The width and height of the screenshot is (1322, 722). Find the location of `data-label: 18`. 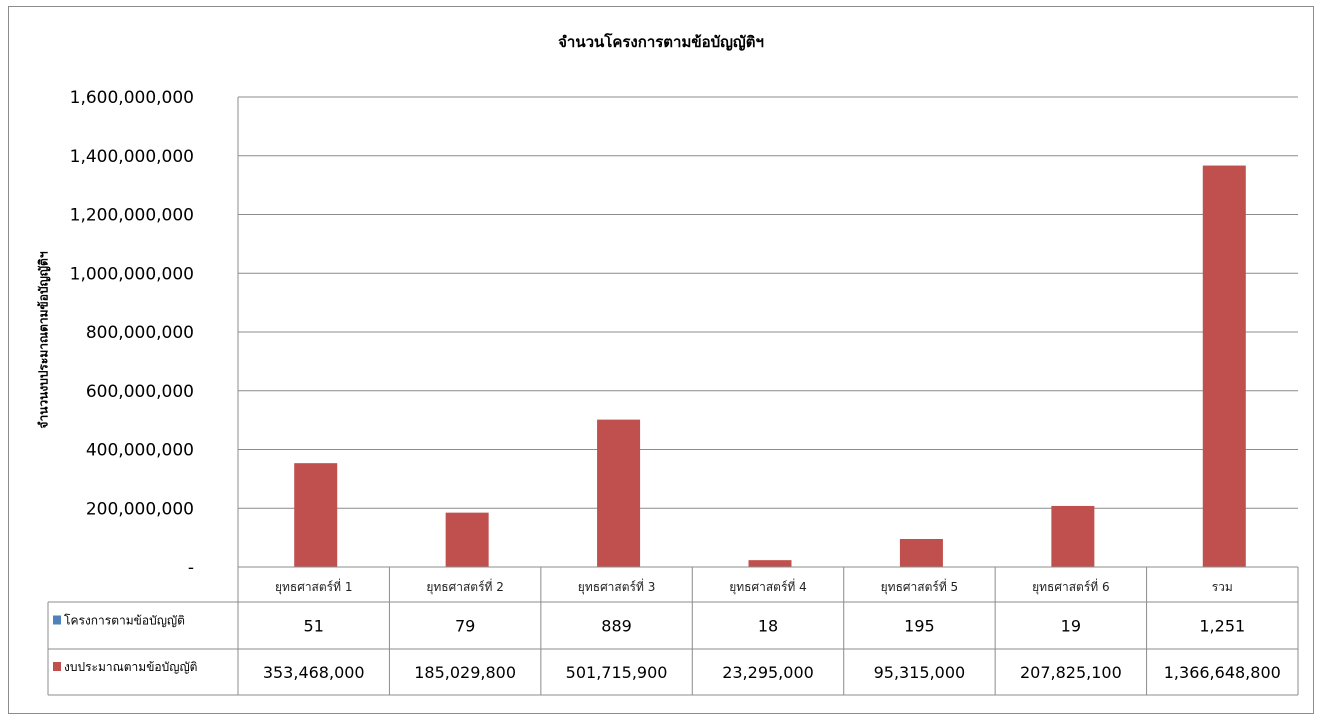

data-label: 18 is located at coordinates (768, 626).